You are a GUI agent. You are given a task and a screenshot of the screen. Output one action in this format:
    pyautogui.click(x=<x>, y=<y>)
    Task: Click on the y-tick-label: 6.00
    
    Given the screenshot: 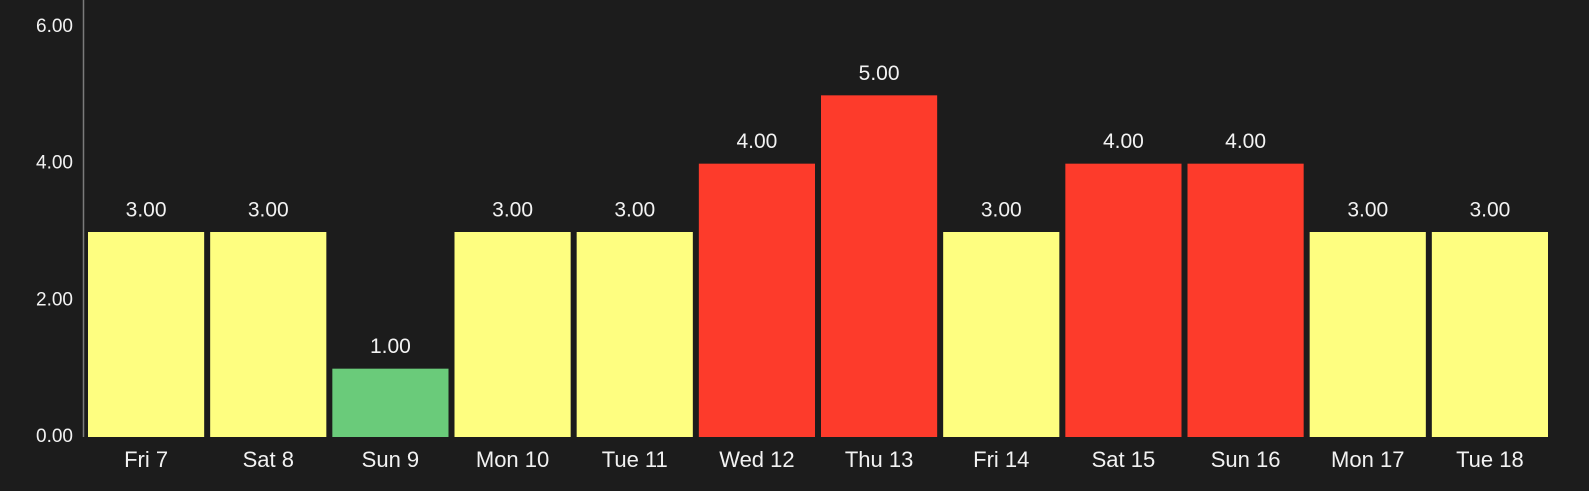 What is the action you would take?
    pyautogui.click(x=54, y=26)
    